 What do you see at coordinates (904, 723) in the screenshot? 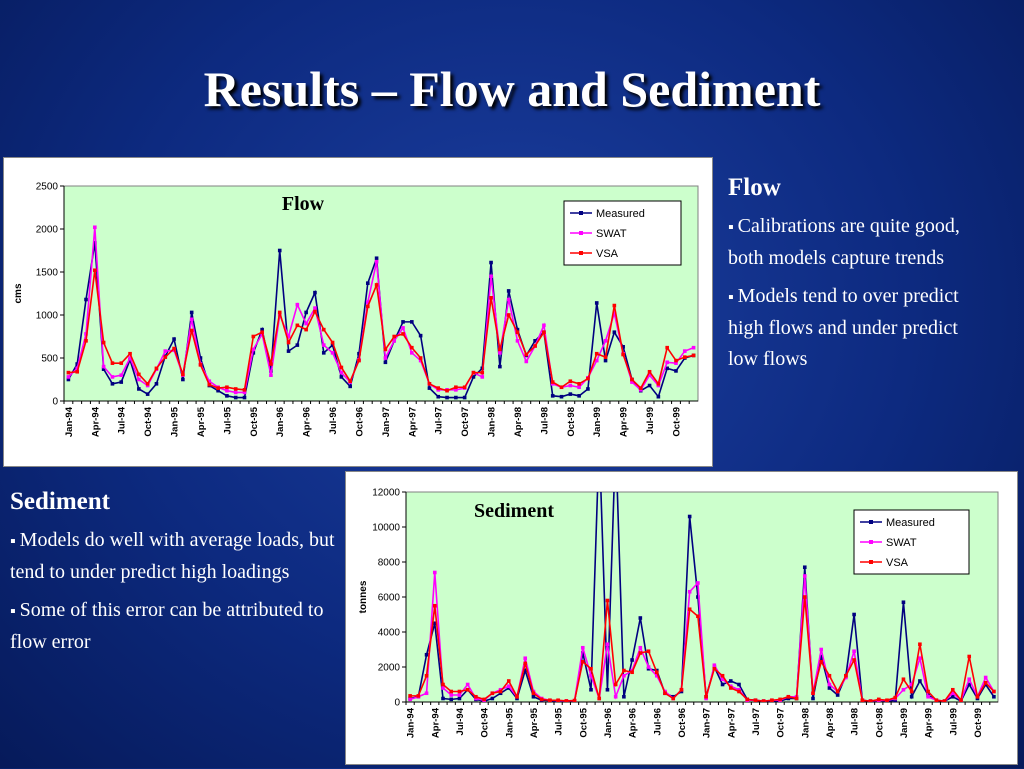
I see `x-tick-label: Jan-99` at bounding box center [904, 723].